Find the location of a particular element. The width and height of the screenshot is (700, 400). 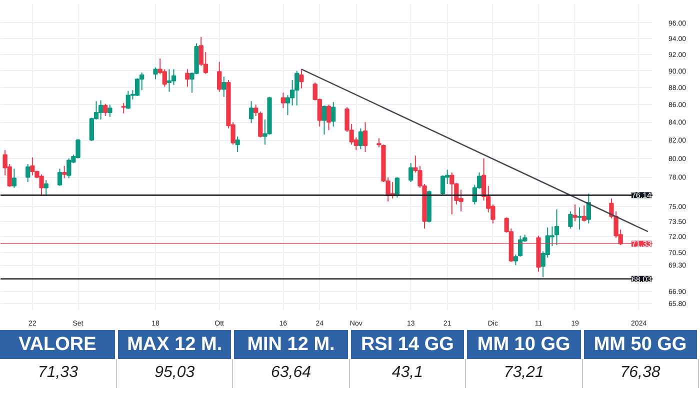

text: MAX 12 M. is located at coordinates (174, 345).